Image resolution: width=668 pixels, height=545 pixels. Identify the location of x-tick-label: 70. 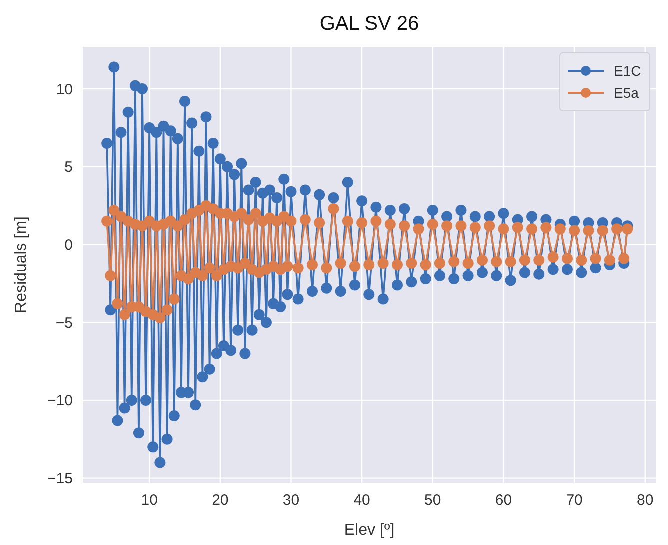
(574, 500).